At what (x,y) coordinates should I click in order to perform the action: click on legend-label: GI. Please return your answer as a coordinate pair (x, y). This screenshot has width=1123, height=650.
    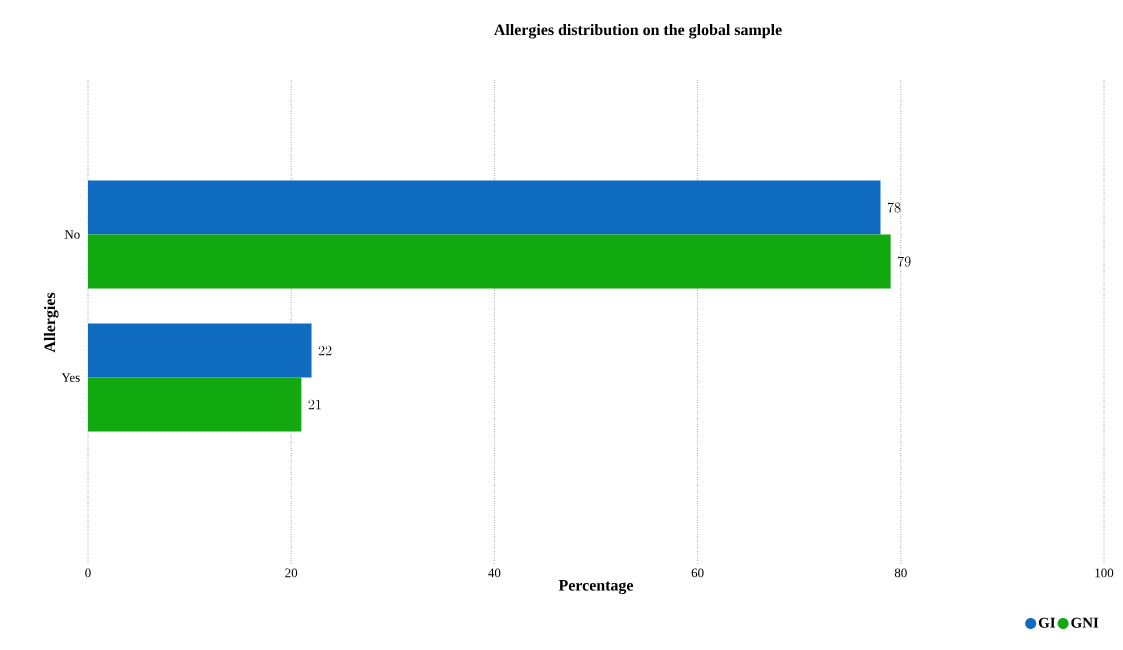
    Looking at the image, I should click on (1047, 622).